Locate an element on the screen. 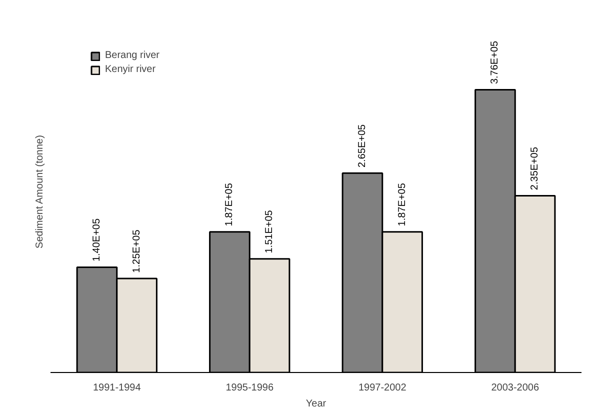 The height and width of the screenshot is (412, 601). data-label: 3.76E+05 is located at coordinates (495, 62).